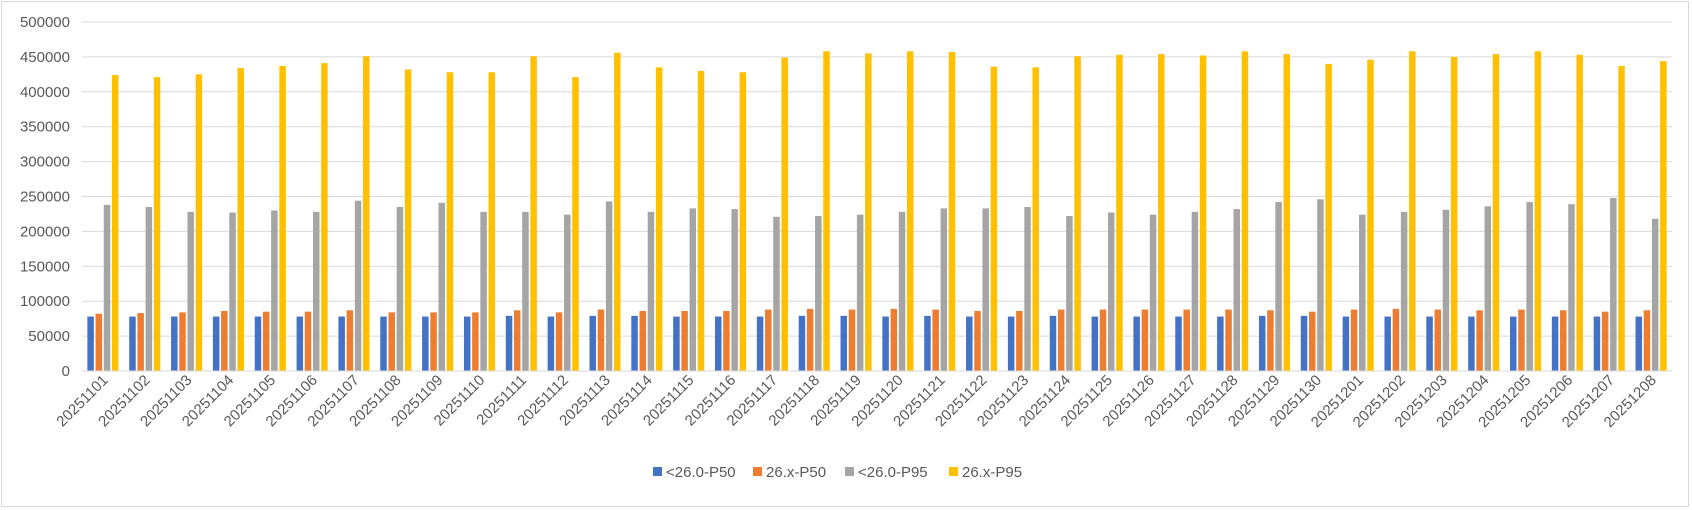 The image size is (1692, 510). I want to click on legend-label: 26.x-P50, so click(796, 472).